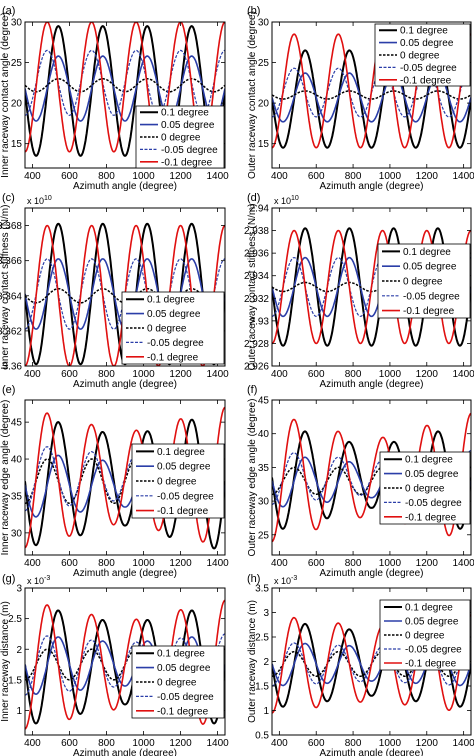 The image size is (474, 756). What do you see at coordinates (256, 231) in the screenshot?
I see `y-tick-label: 2.938` at bounding box center [256, 231].